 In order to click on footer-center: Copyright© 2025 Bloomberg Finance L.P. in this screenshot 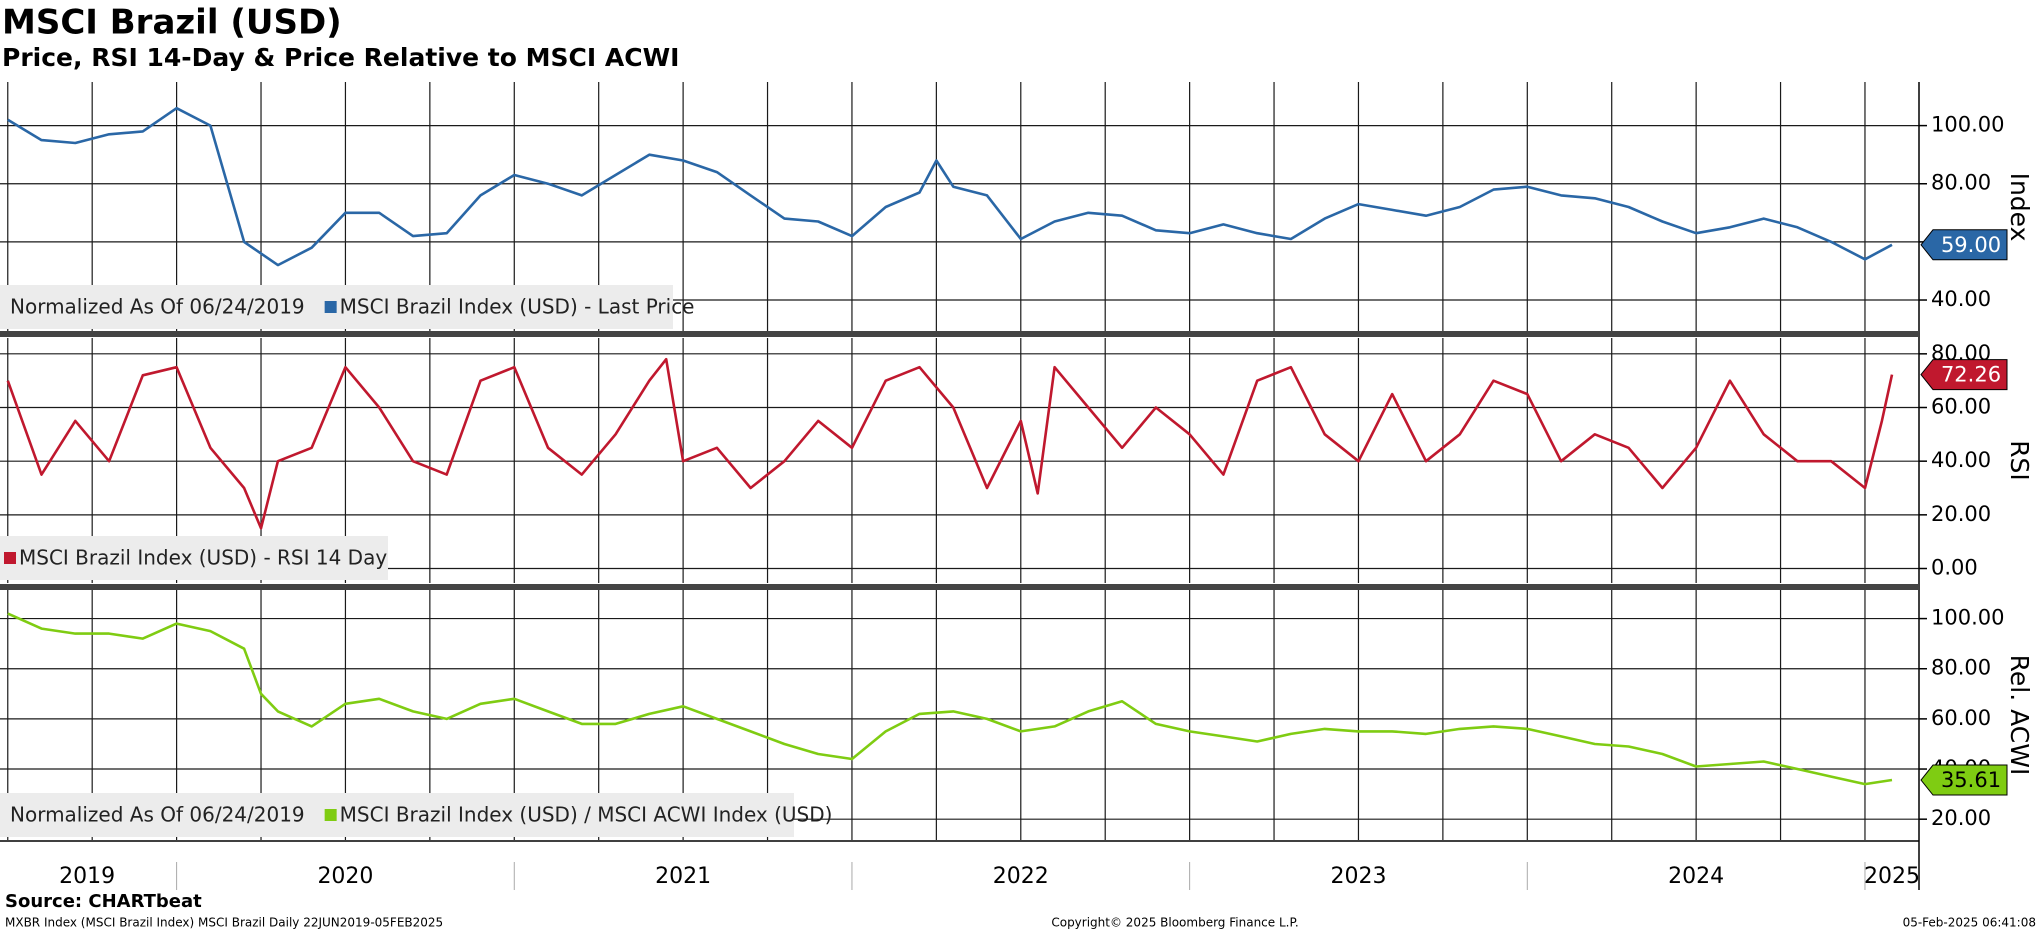, I will do `click(1174, 923)`.